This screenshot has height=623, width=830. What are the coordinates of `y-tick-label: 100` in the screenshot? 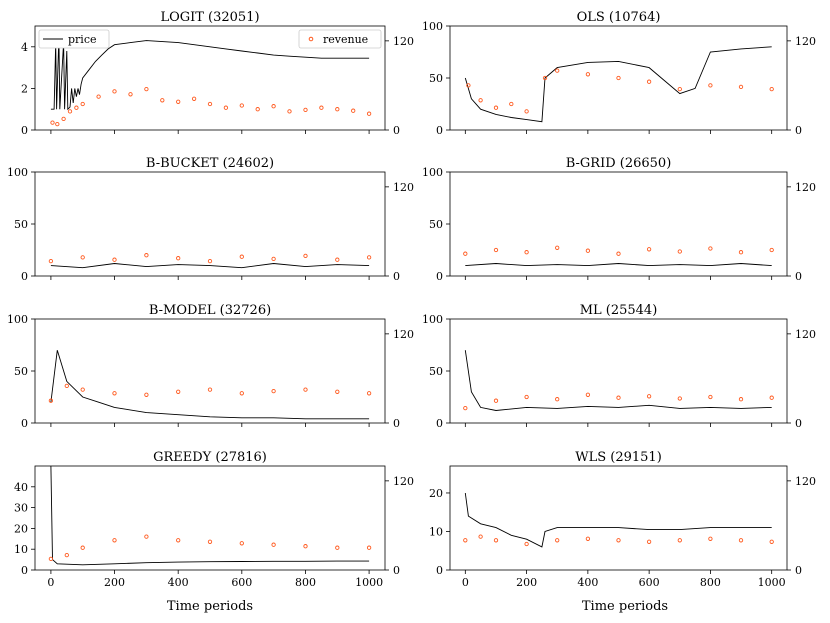 It's located at (432, 319).